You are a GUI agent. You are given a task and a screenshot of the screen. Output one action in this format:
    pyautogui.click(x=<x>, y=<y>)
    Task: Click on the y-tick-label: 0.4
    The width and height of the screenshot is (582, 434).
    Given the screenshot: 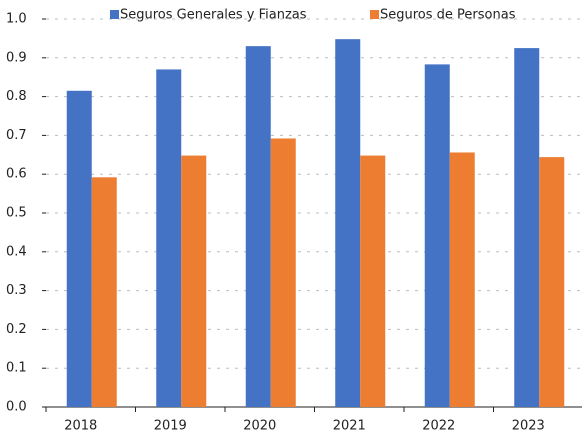 What is the action you would take?
    pyautogui.click(x=16, y=251)
    